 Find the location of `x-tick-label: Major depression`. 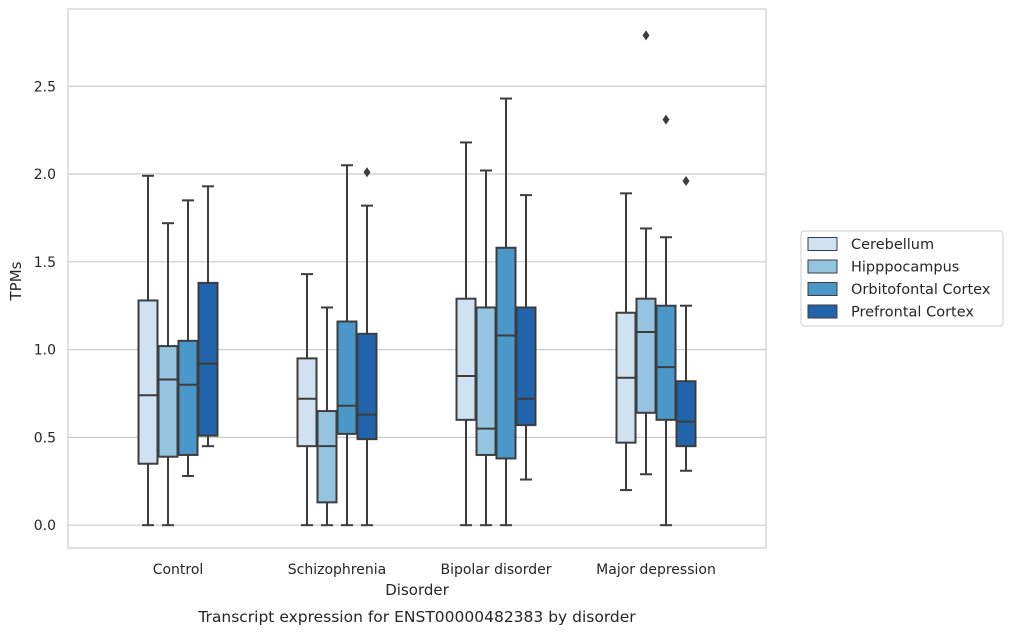

x-tick-label: Major depression is located at coordinates (656, 570).